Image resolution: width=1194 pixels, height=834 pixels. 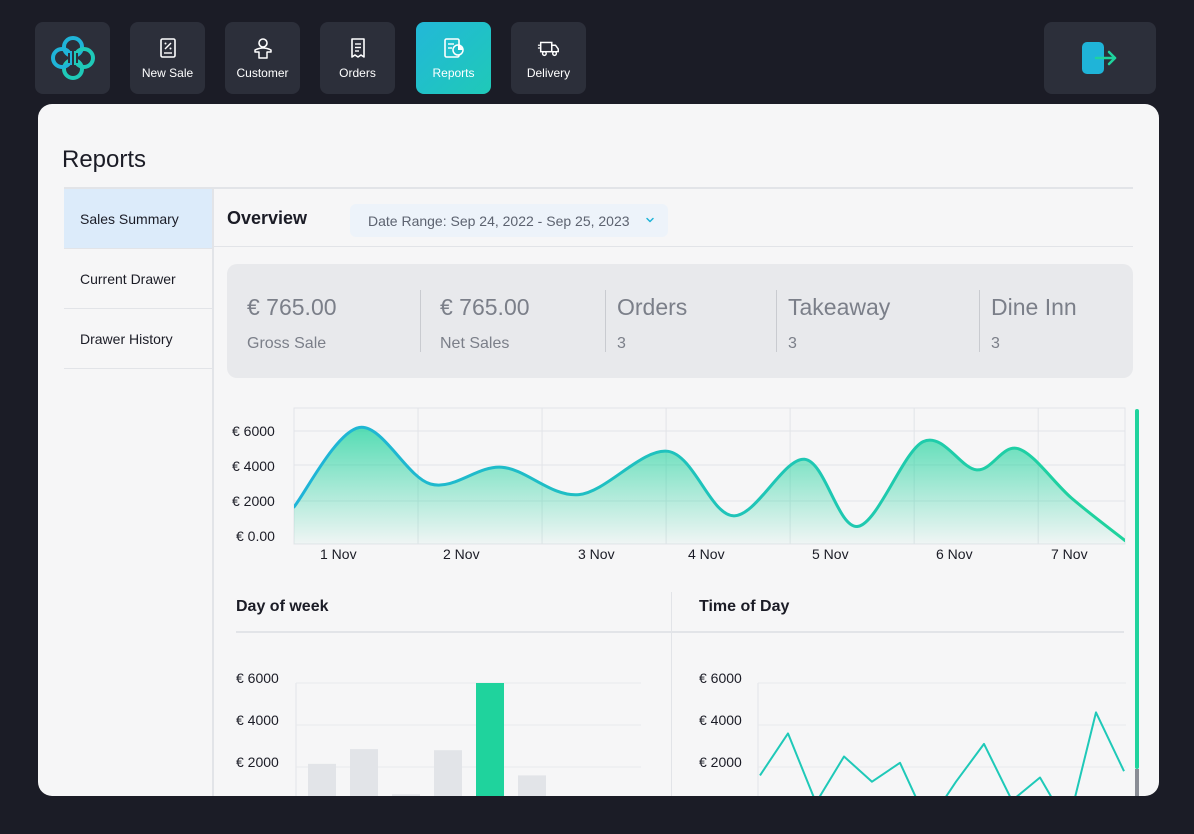 What do you see at coordinates (499, 220) in the screenshot?
I see `date-range-label: Date Range: Sep 24, 2022 - Sep 25, 2023` at bounding box center [499, 220].